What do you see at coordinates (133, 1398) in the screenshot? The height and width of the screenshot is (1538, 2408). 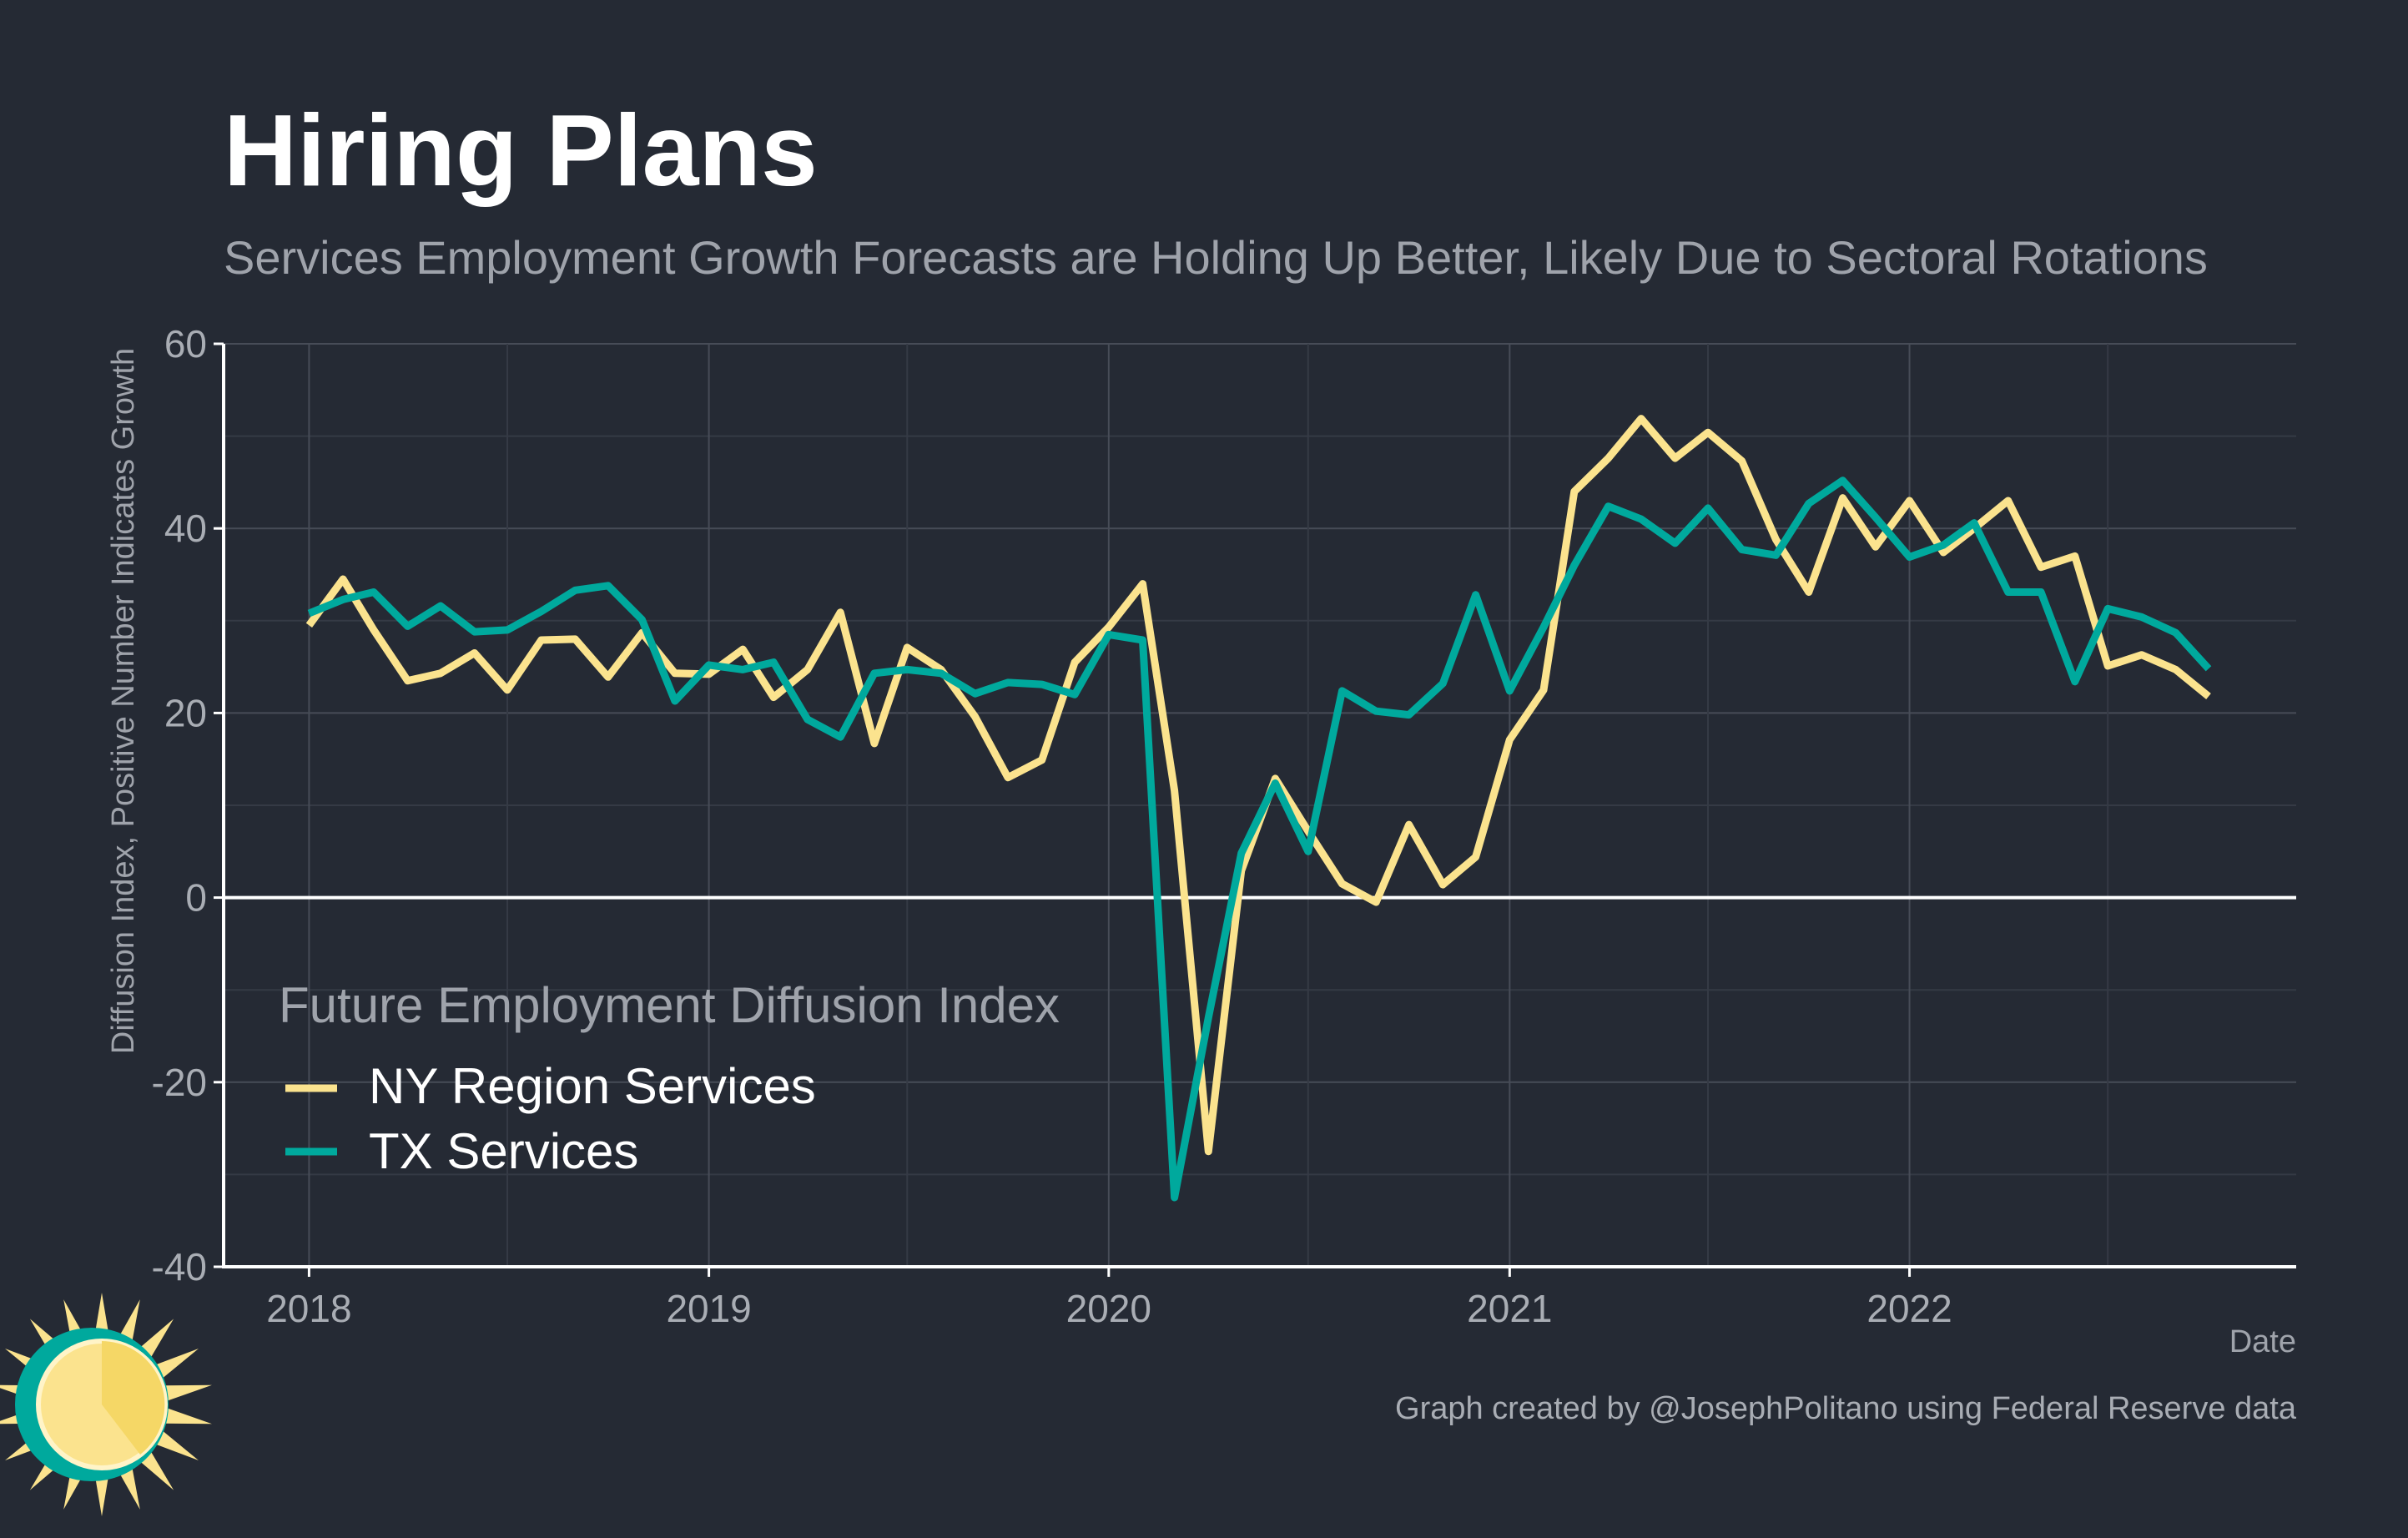 I see `logo-wedge-icon` at bounding box center [133, 1398].